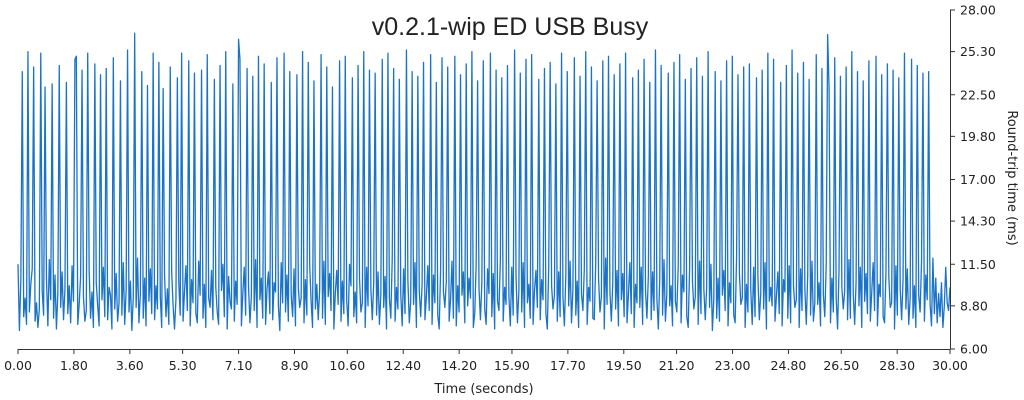  I want to click on x-tick-label: 28.30, so click(897, 365).